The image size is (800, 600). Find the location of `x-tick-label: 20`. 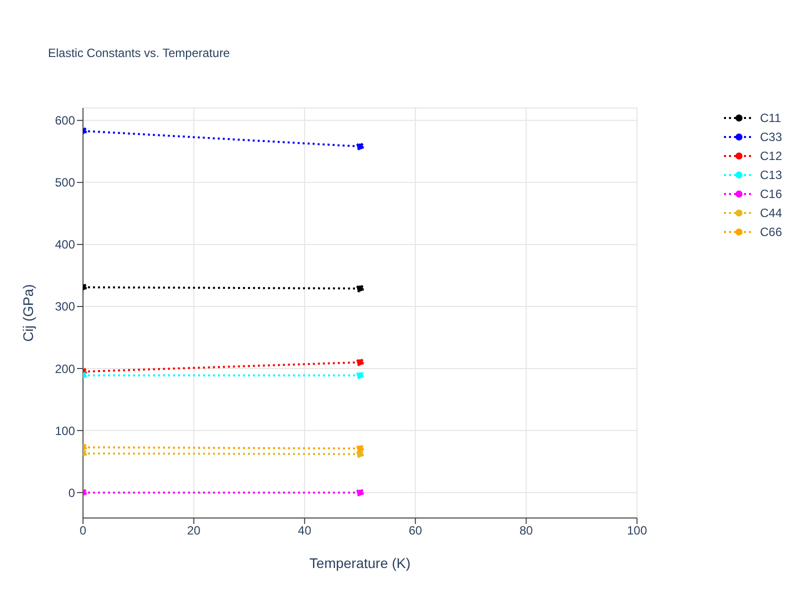

x-tick-label: 20 is located at coordinates (194, 531).